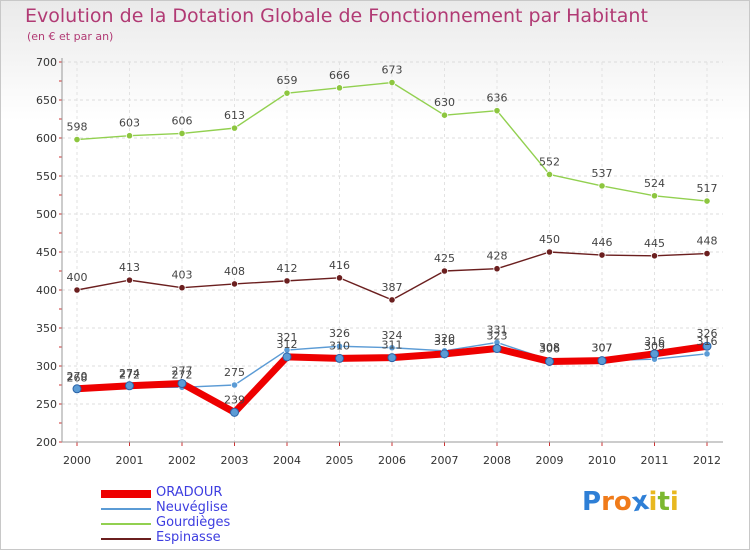  Describe the element at coordinates (339, 265) in the screenshot. I see `data-label-espinasse: 416` at that location.